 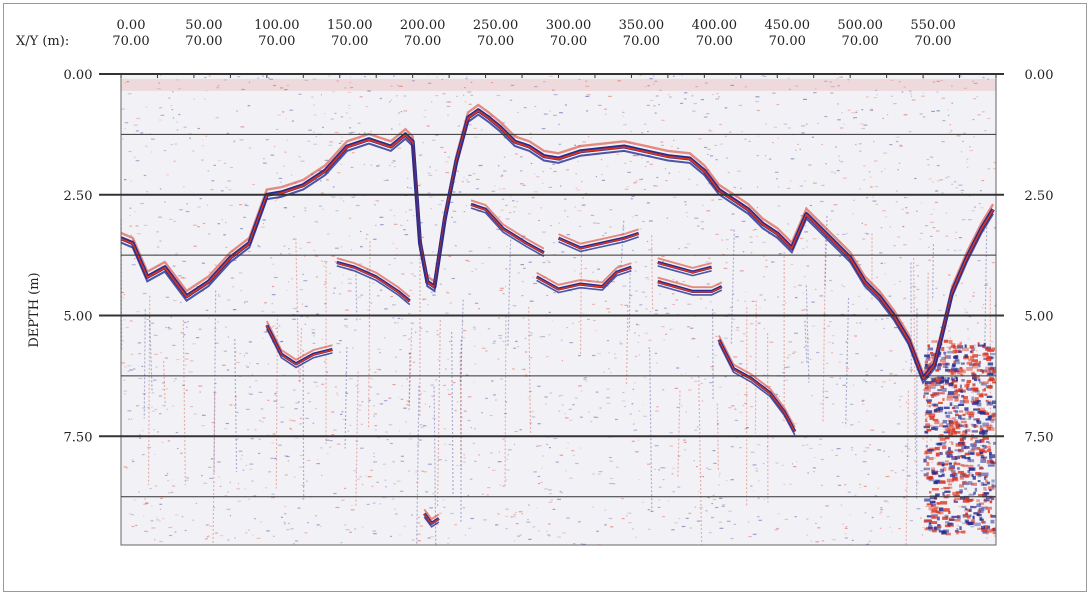 What do you see at coordinates (1039, 317) in the screenshot?
I see `y-tick-label-right: 5.00` at bounding box center [1039, 317].